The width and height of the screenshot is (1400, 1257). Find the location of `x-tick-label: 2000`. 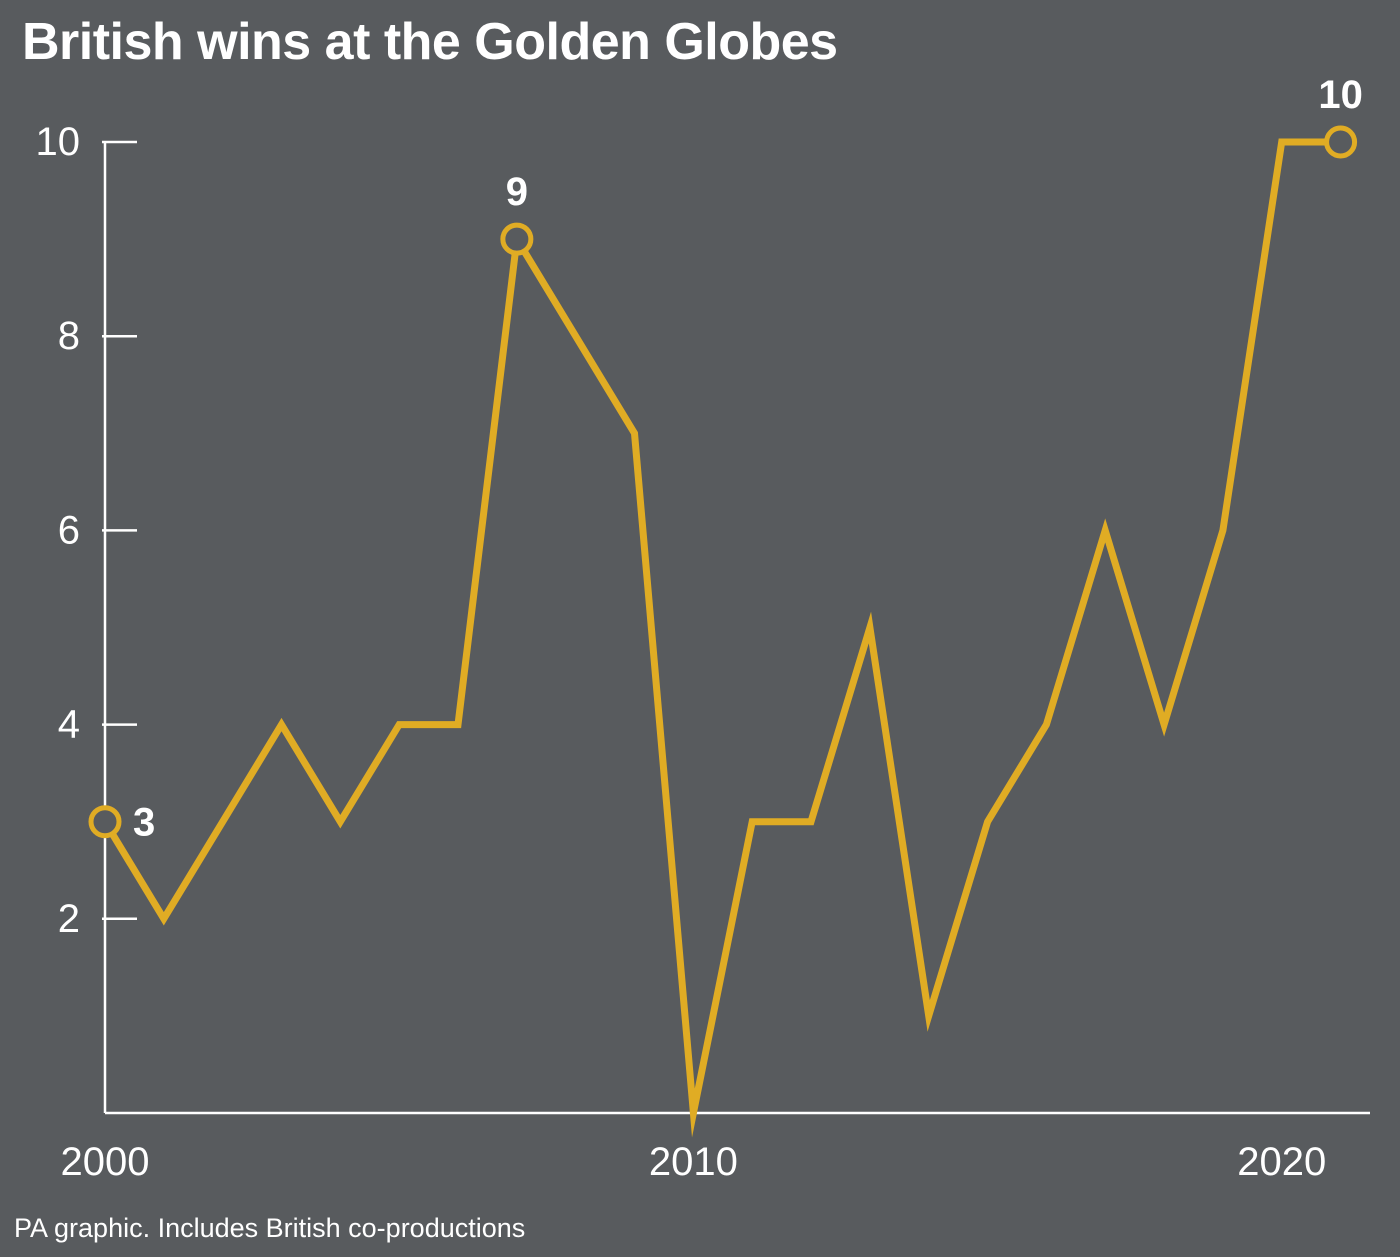

x-tick-label: 2000 is located at coordinates (105, 1162).